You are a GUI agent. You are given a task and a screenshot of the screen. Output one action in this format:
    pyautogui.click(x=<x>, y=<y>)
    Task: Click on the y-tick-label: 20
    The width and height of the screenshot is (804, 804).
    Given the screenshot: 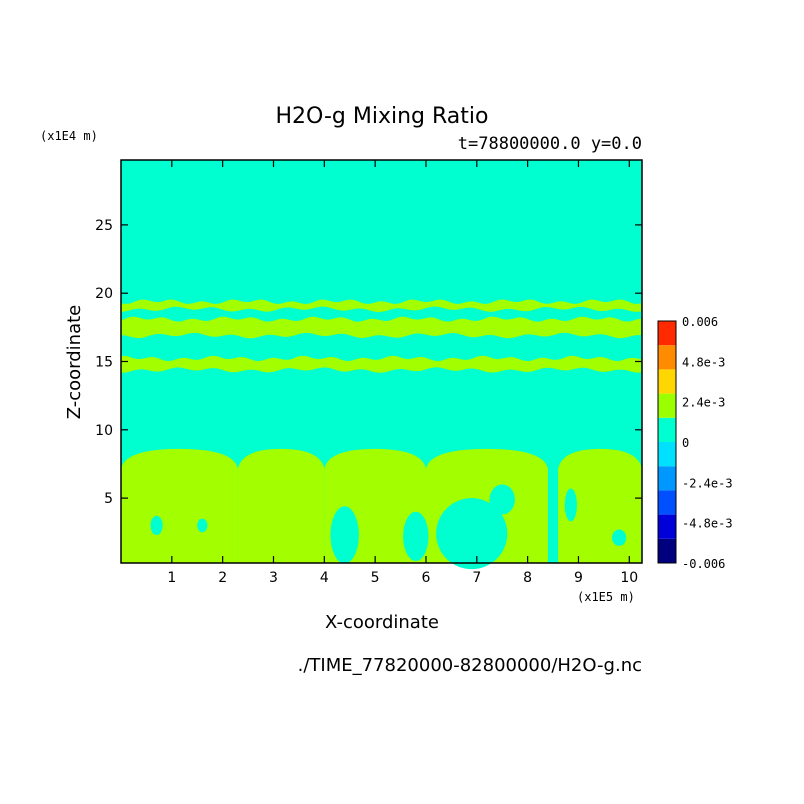 What is the action you would take?
    pyautogui.click(x=104, y=294)
    